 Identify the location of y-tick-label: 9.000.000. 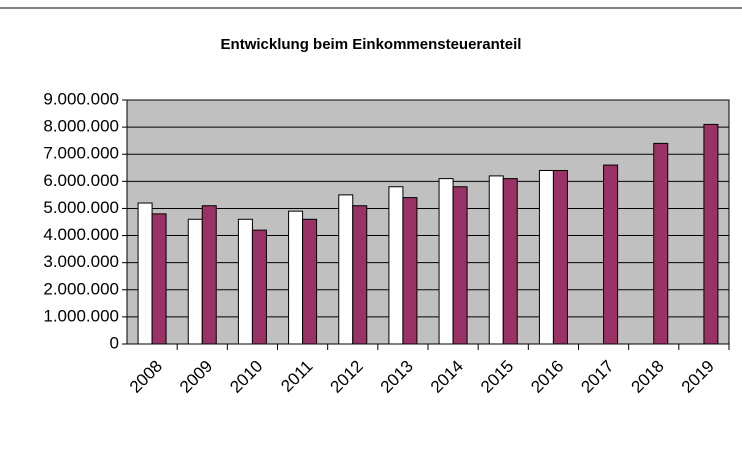
(81, 98).